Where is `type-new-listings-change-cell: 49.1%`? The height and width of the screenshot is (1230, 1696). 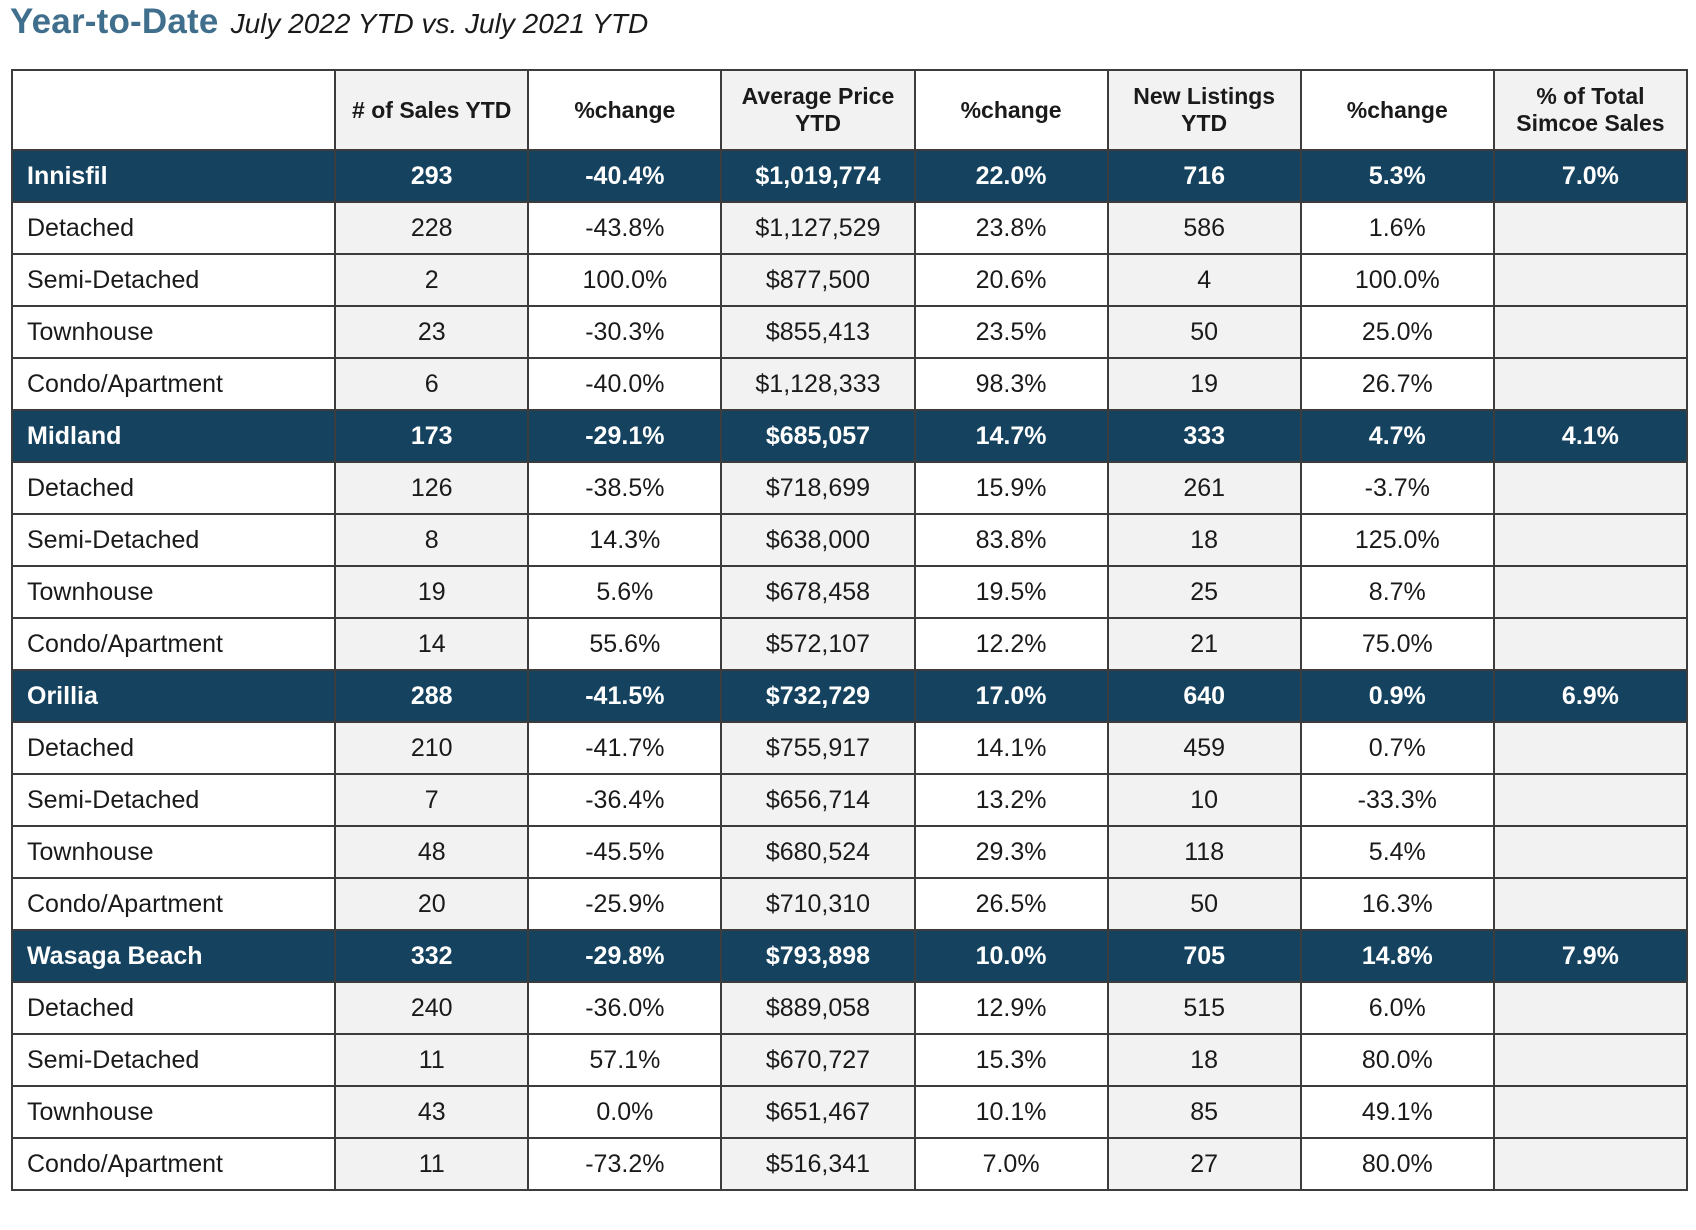
type-new-listings-change-cell: 49.1% is located at coordinates (1397, 1112).